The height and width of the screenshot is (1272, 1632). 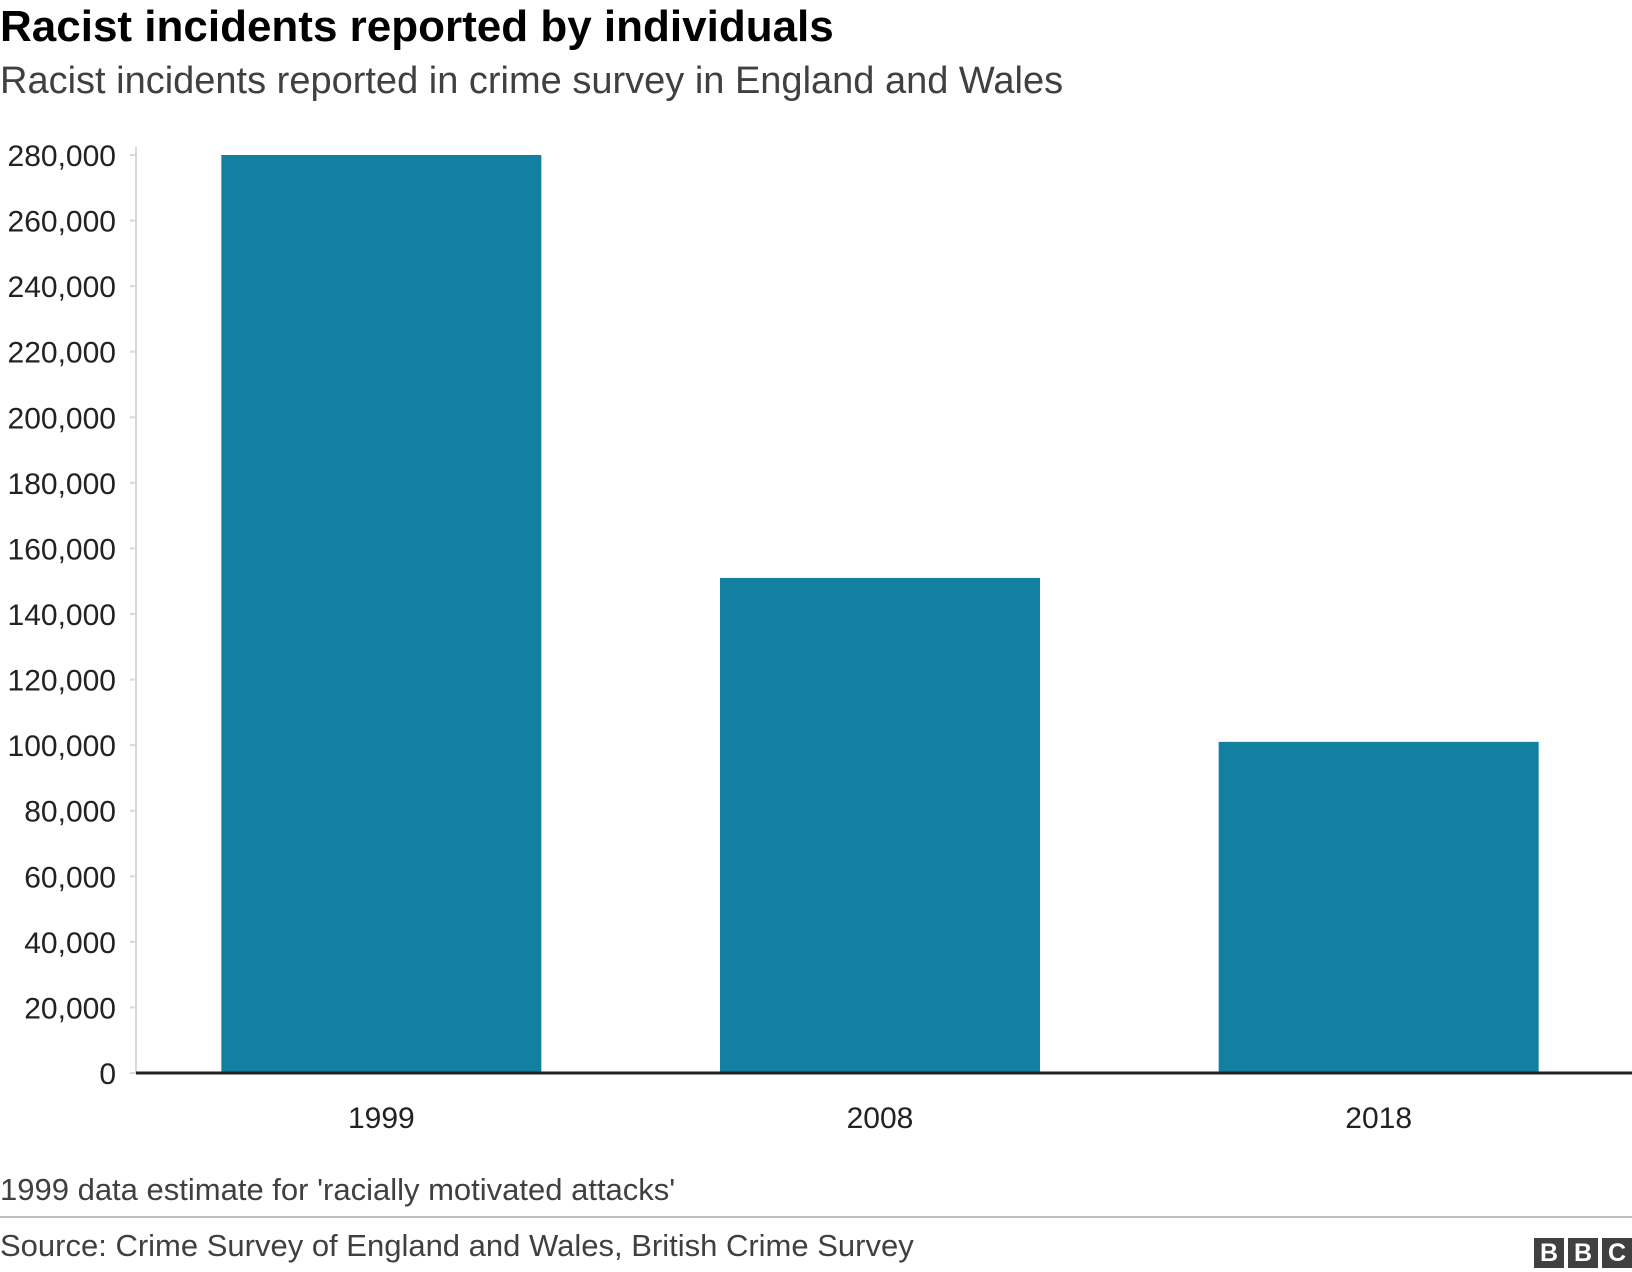 What do you see at coordinates (816, 1217) in the screenshot?
I see `footer-divider` at bounding box center [816, 1217].